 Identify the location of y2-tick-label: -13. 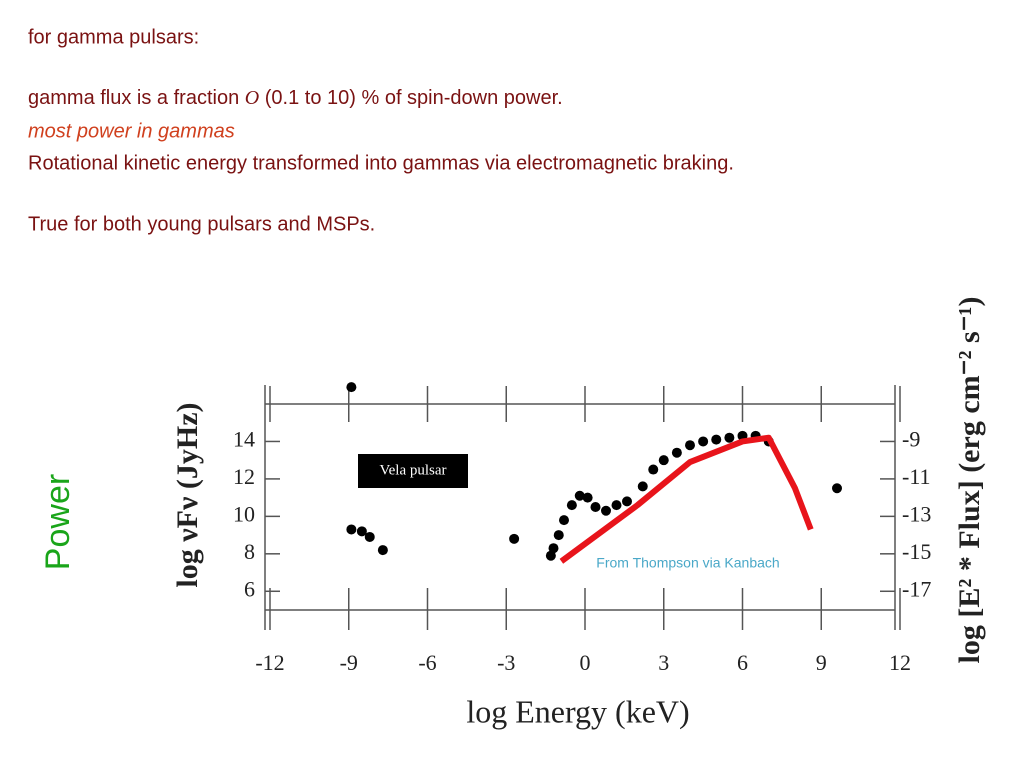
(916, 513).